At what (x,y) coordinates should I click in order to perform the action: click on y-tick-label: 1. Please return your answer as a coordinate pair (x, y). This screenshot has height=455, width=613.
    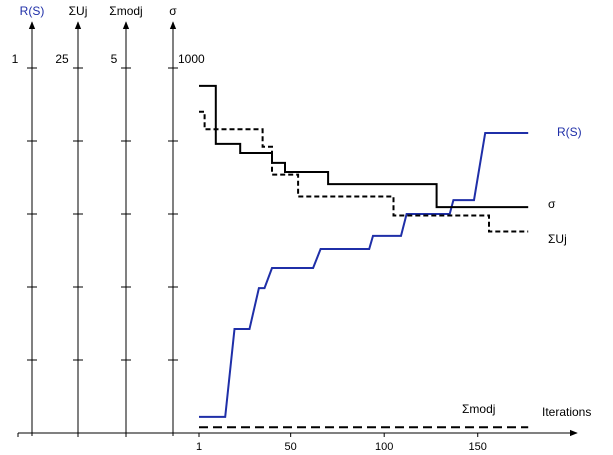
    Looking at the image, I should click on (15, 59).